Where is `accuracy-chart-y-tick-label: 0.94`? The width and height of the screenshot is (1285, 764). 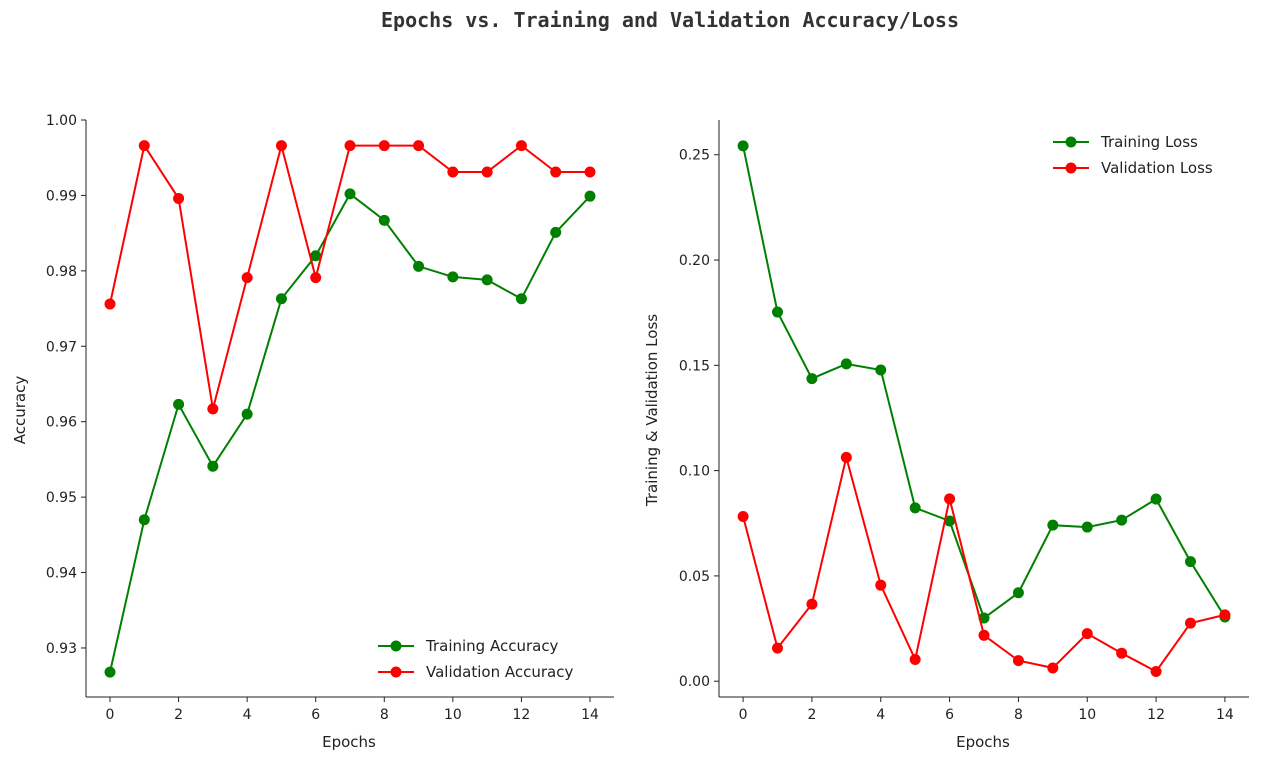
accuracy-chart-y-tick-label: 0.94 is located at coordinates (61, 574).